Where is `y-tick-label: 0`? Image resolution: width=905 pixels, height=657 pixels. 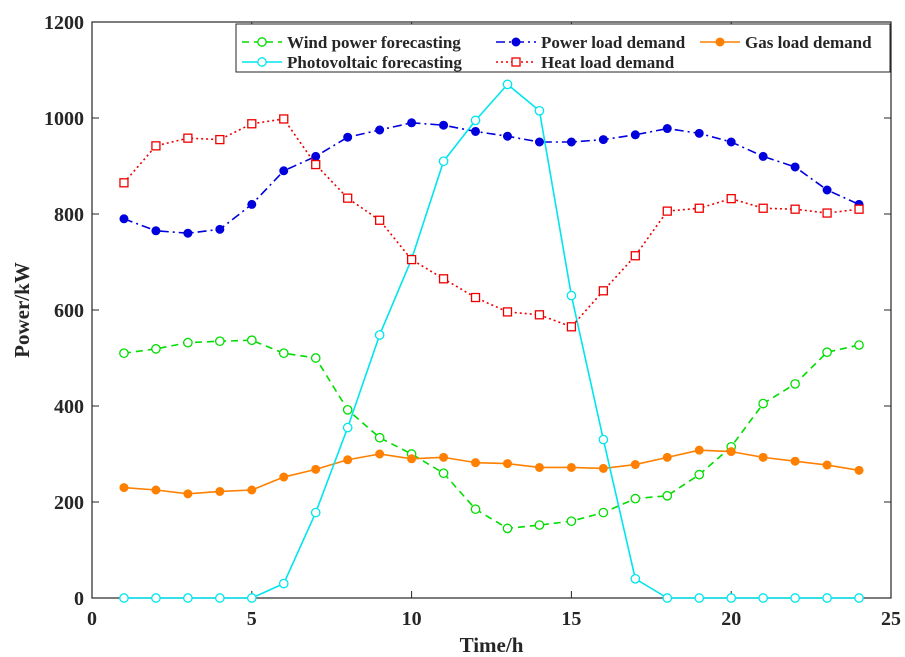 y-tick-label: 0 is located at coordinates (79, 599).